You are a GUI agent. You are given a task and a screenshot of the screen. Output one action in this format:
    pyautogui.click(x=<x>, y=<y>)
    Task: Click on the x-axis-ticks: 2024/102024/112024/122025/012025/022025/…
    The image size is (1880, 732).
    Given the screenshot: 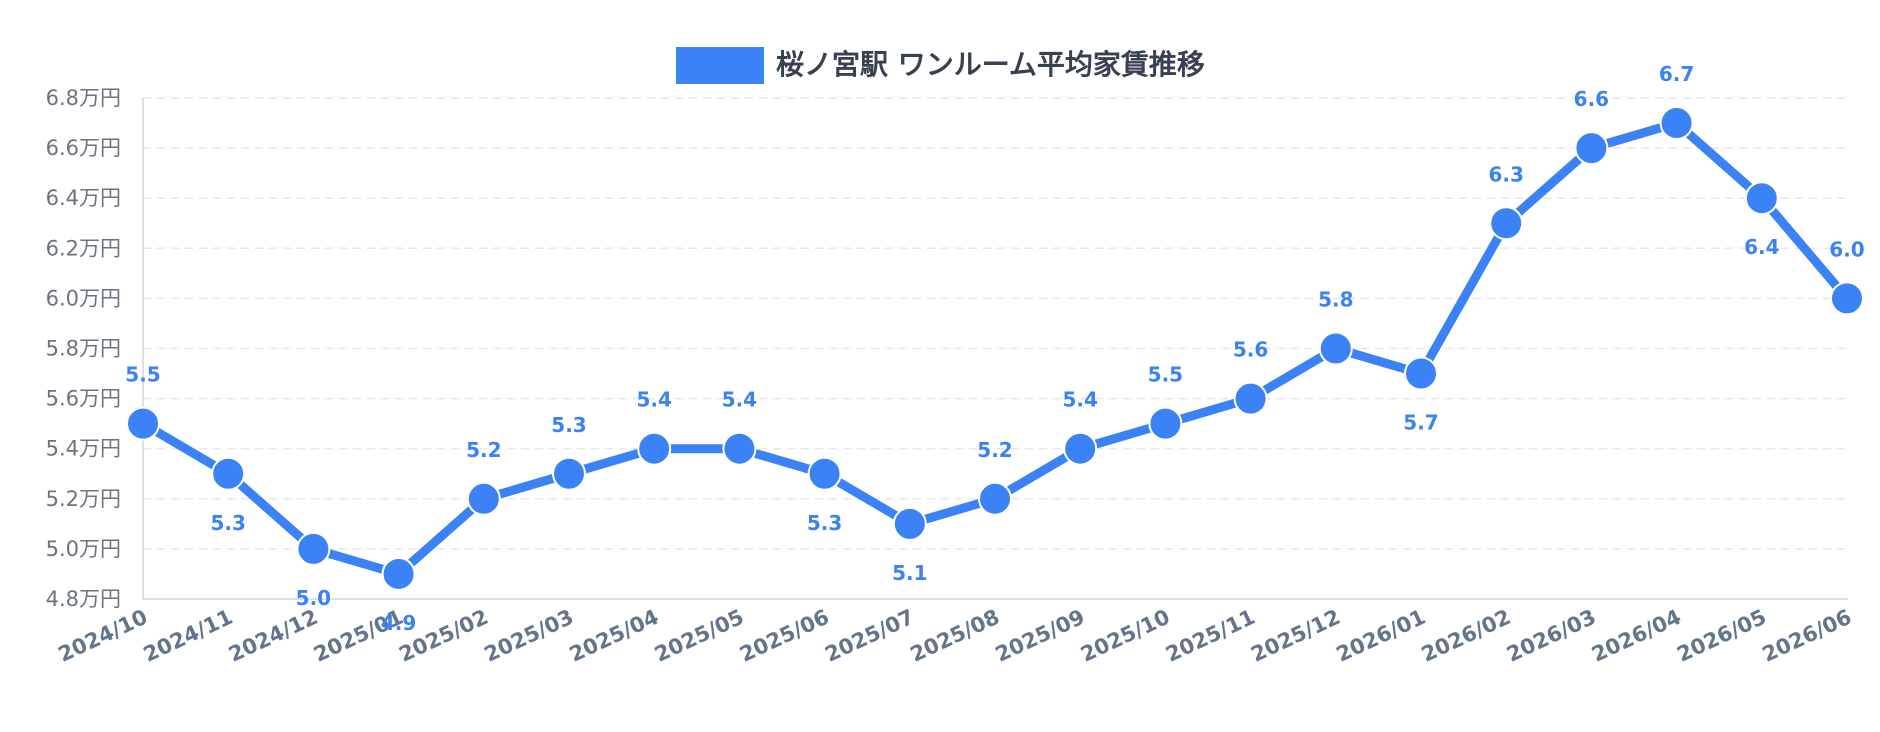 What is the action you would take?
    pyautogui.click(x=955, y=636)
    